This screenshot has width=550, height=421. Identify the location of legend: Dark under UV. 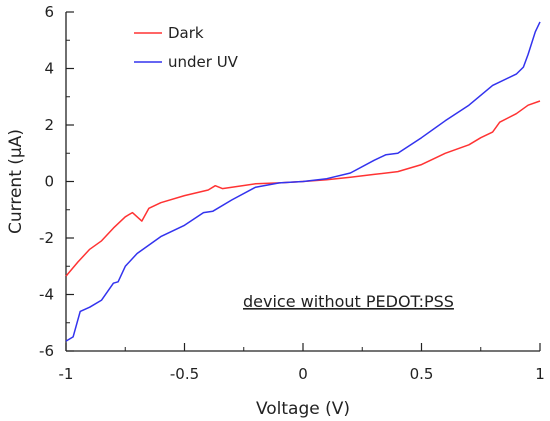
(186, 47).